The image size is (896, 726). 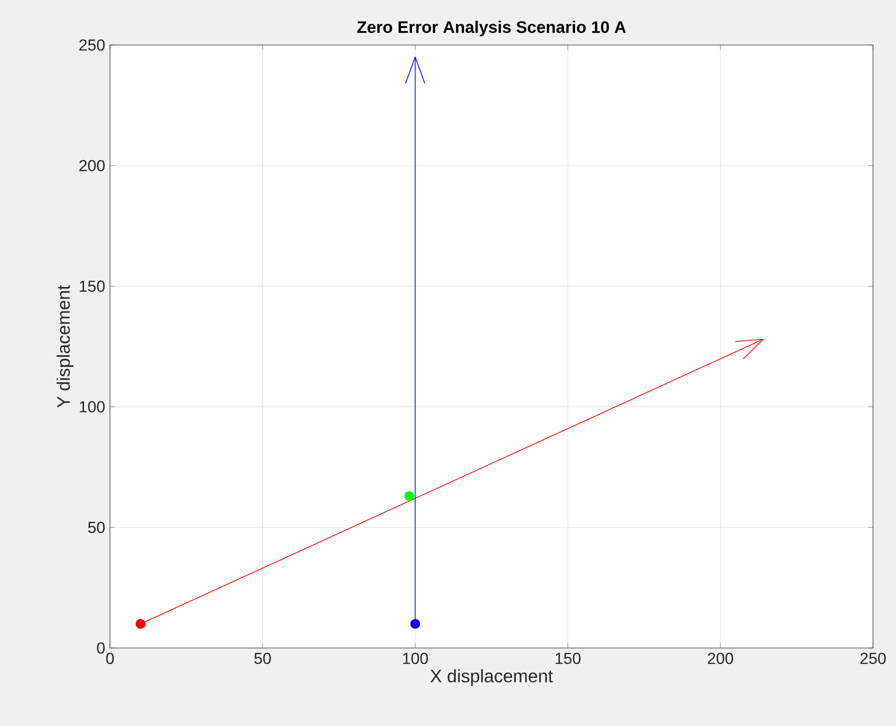 What do you see at coordinates (873, 658) in the screenshot?
I see `x-tick-label: 250` at bounding box center [873, 658].